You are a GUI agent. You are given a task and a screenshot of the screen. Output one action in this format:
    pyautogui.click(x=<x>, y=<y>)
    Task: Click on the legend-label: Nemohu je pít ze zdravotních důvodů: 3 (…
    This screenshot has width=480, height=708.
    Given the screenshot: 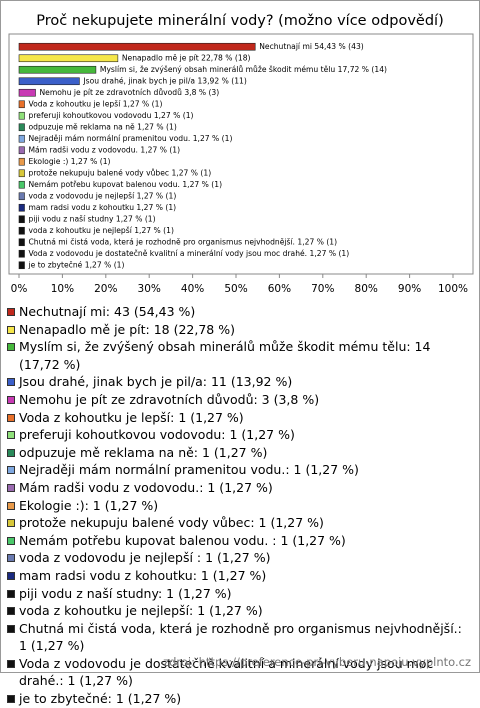 What is the action you would take?
    pyautogui.click(x=169, y=399)
    